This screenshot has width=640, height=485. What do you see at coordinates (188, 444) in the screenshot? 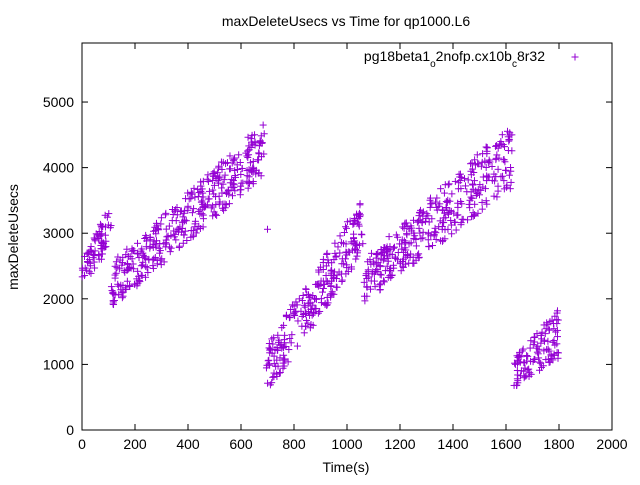
I see `x-tick-label: 400` at bounding box center [188, 444].